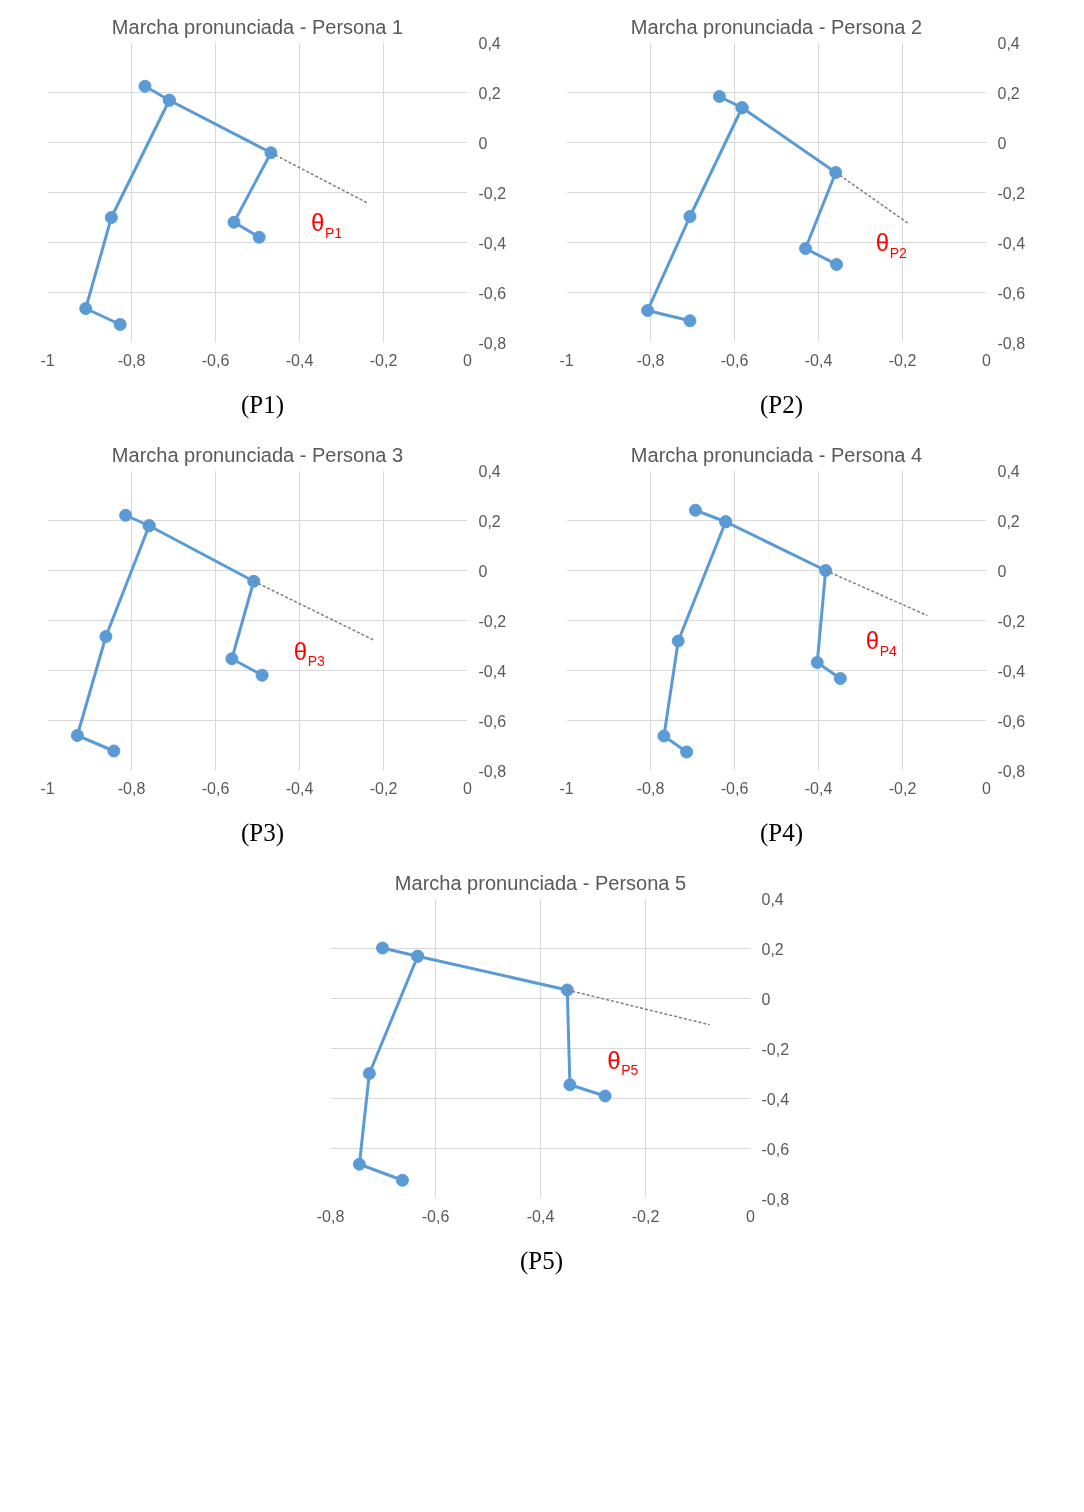 Image resolution: width=1084 pixels, height=1512 pixels. What do you see at coordinates (776, 454) in the screenshot?
I see `chart-title: Marcha pronunciada - Persona 4` at bounding box center [776, 454].